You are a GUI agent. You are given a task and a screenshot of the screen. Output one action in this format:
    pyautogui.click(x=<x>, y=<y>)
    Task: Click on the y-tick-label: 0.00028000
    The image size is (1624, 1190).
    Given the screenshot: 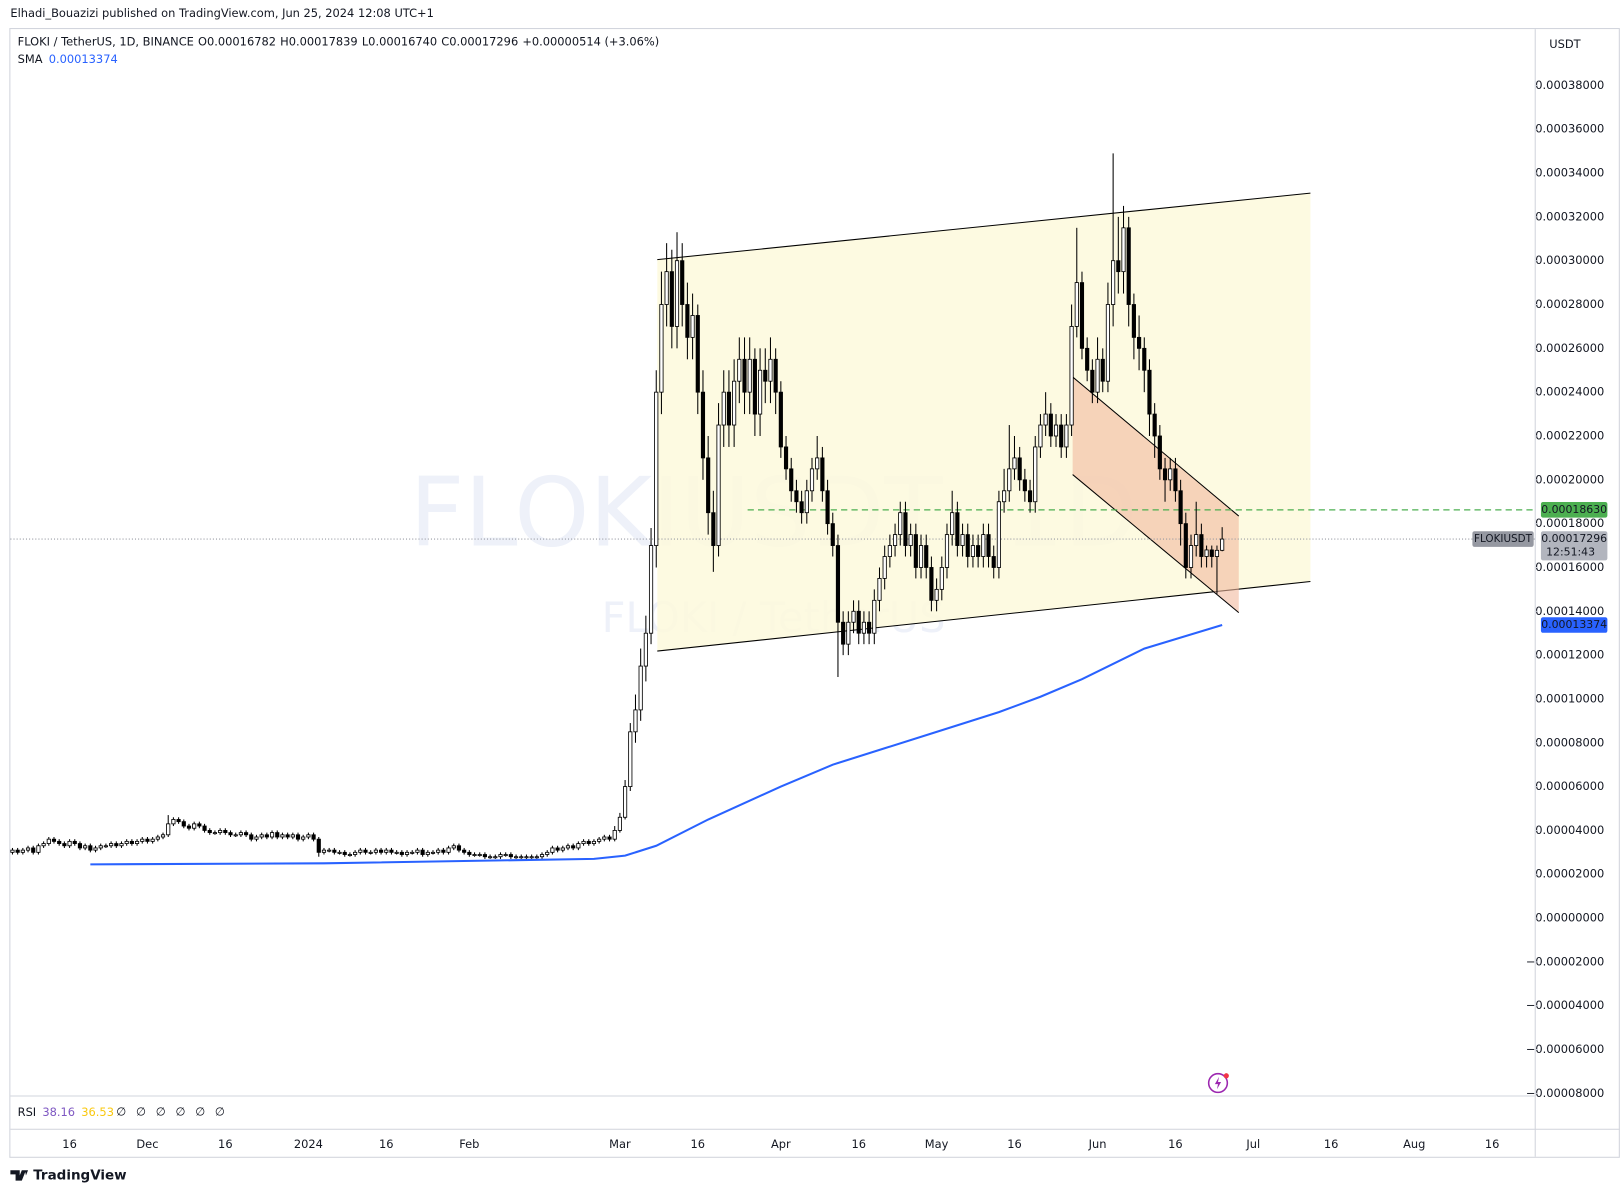 What is the action you would take?
    pyautogui.click(x=1569, y=304)
    